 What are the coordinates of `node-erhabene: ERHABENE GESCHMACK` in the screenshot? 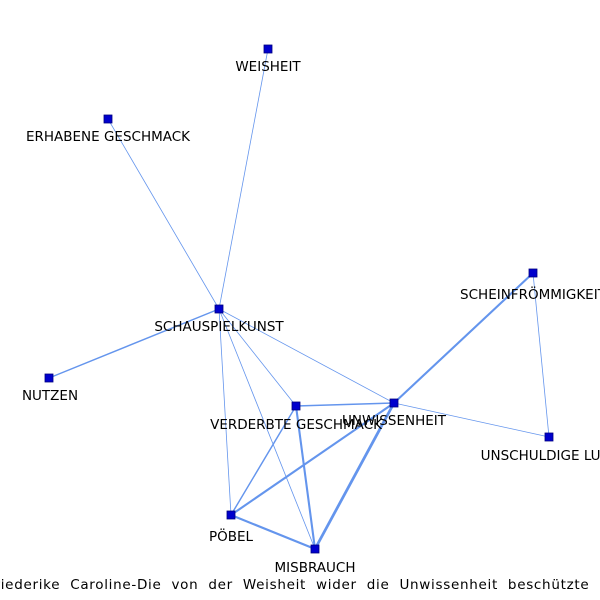 It's located at (108, 129).